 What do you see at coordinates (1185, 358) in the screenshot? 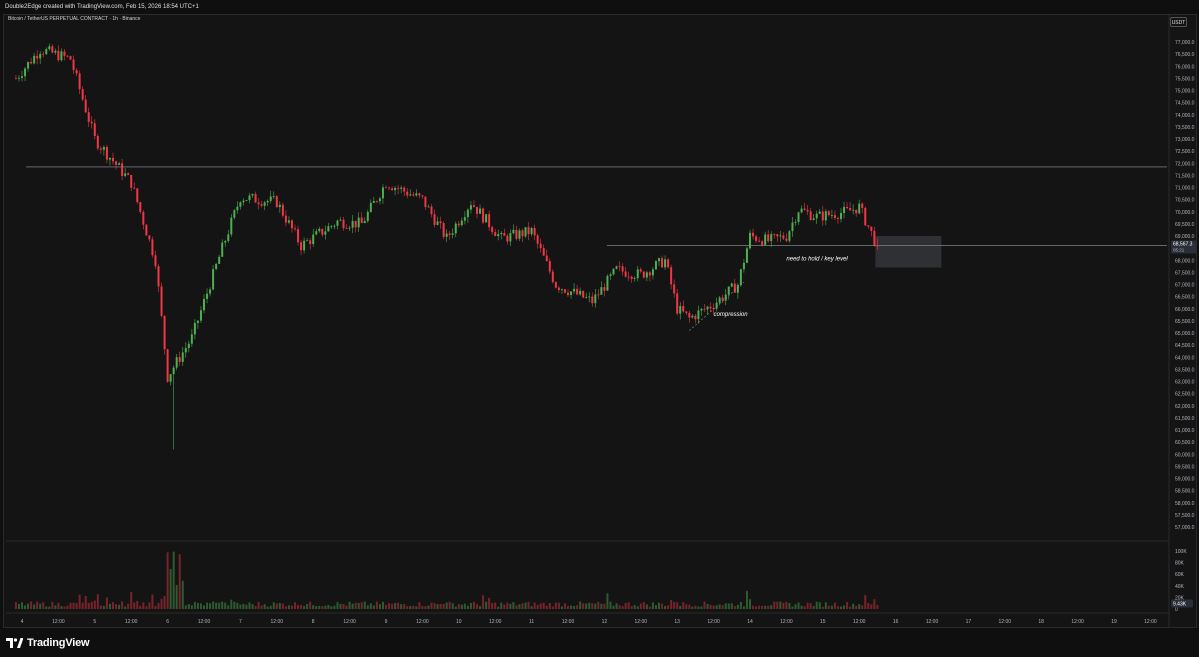
I see `y-tick-label: 64,000.0` at bounding box center [1185, 358].